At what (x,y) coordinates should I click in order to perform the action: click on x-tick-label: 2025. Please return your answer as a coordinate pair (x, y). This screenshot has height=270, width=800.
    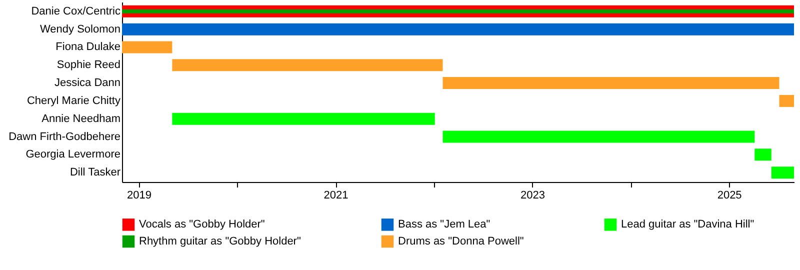
    Looking at the image, I should click on (729, 196).